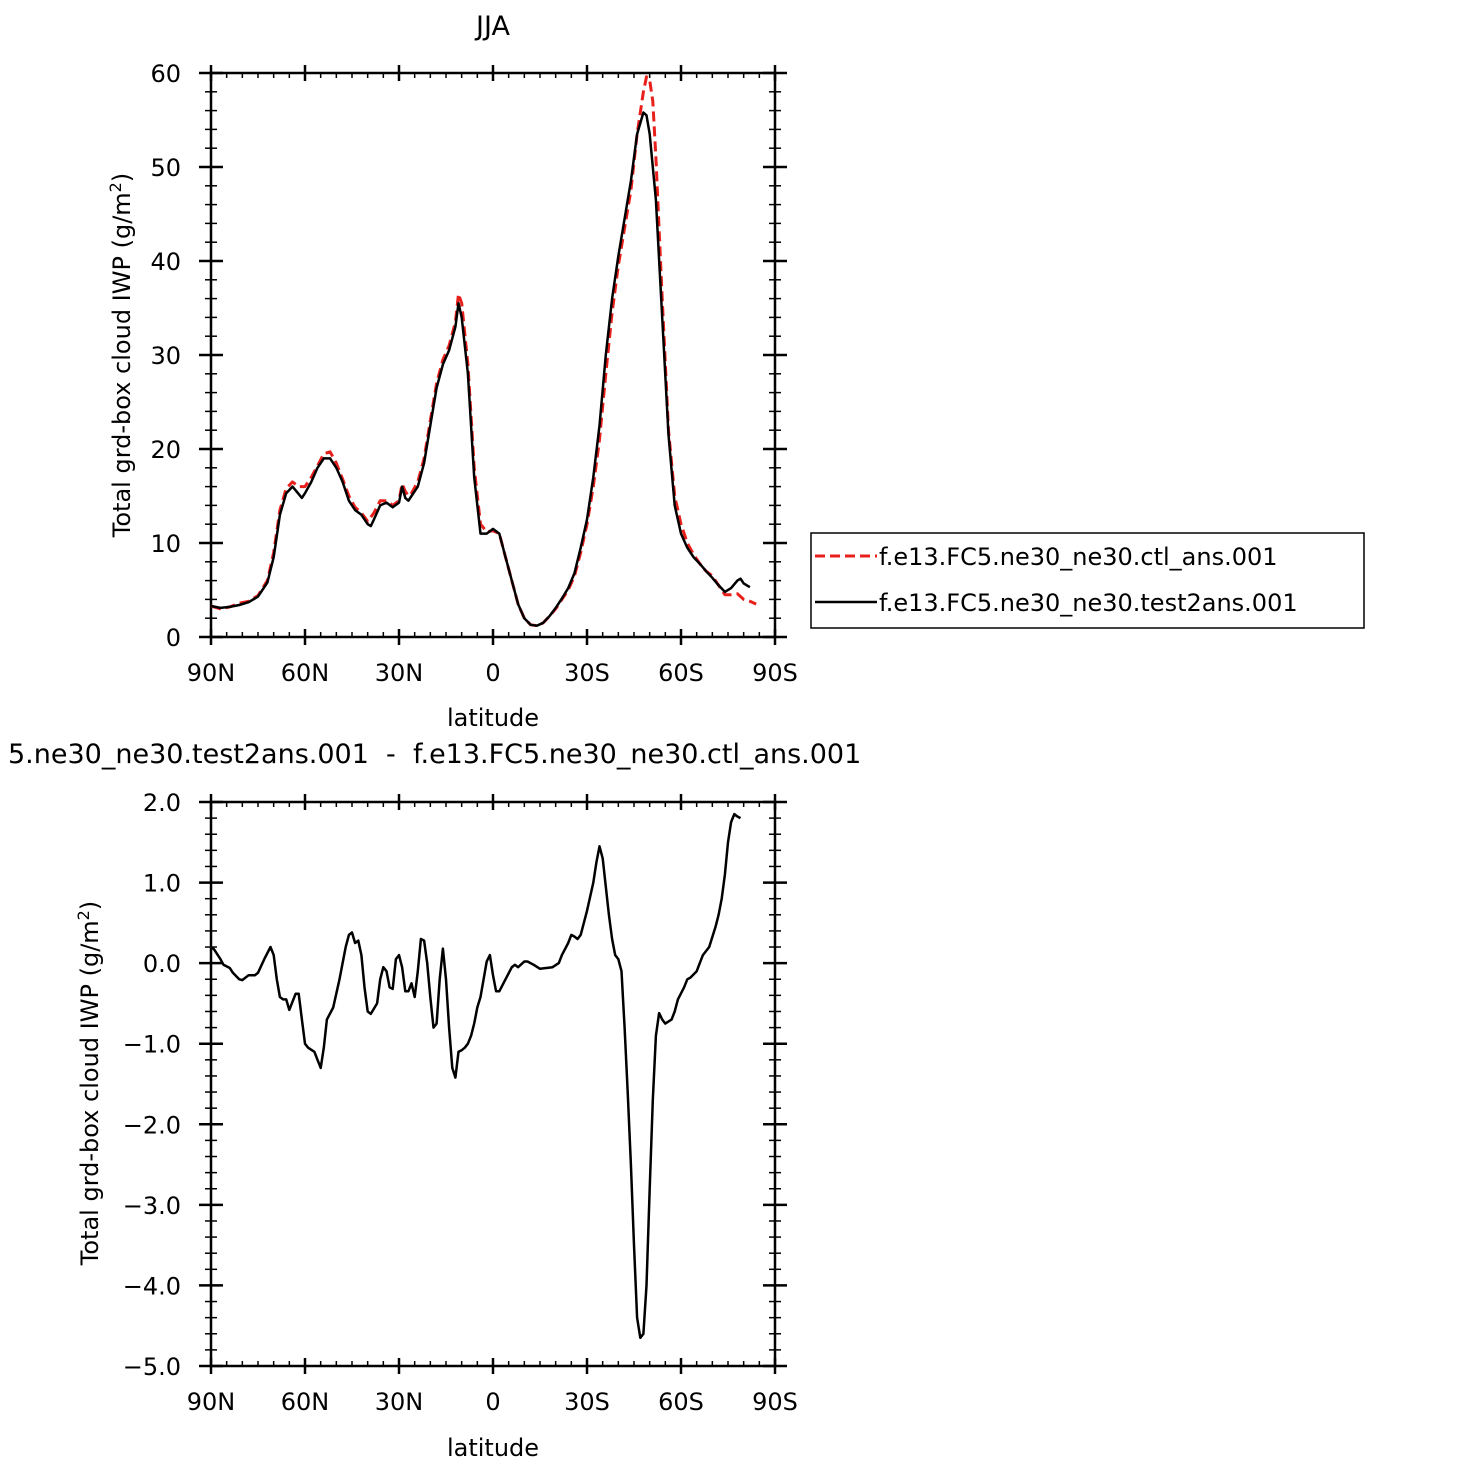 The height and width of the screenshot is (1469, 1470). I want to click on panel1-x-tick-label: 0, so click(492, 1402).